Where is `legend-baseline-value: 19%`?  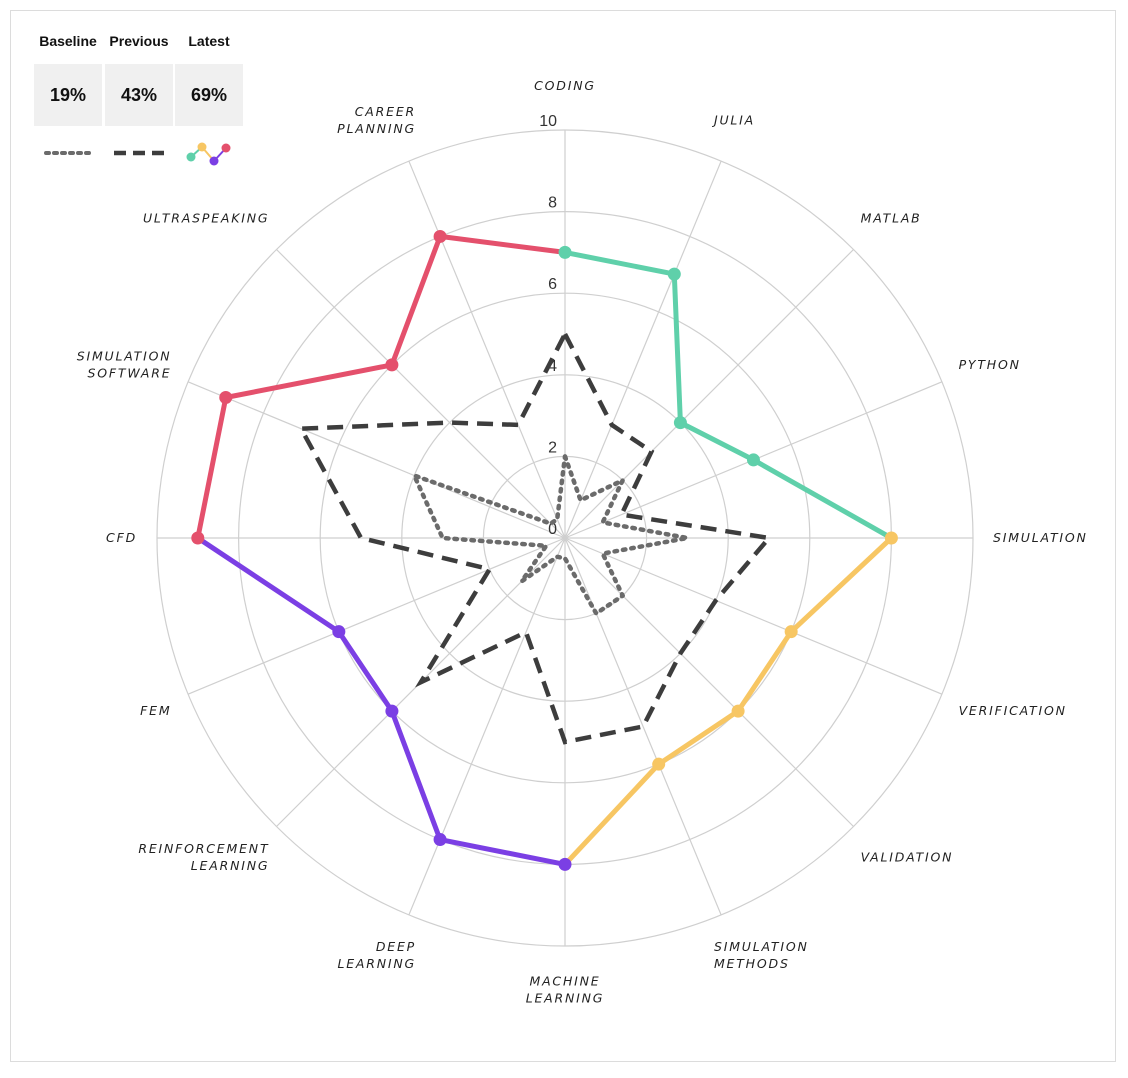
legend-baseline-value: 19% is located at coordinates (68, 95).